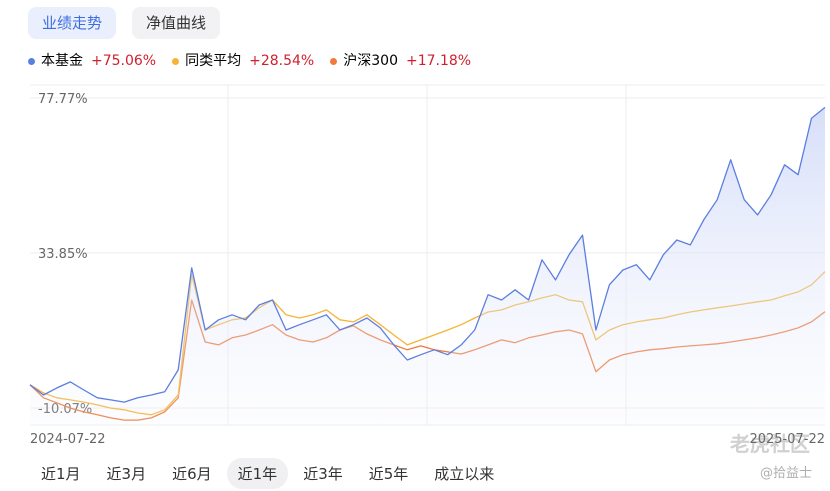 The height and width of the screenshot is (491, 830). What do you see at coordinates (786, 473) in the screenshot?
I see `watermark: @拾益士` at bounding box center [786, 473].